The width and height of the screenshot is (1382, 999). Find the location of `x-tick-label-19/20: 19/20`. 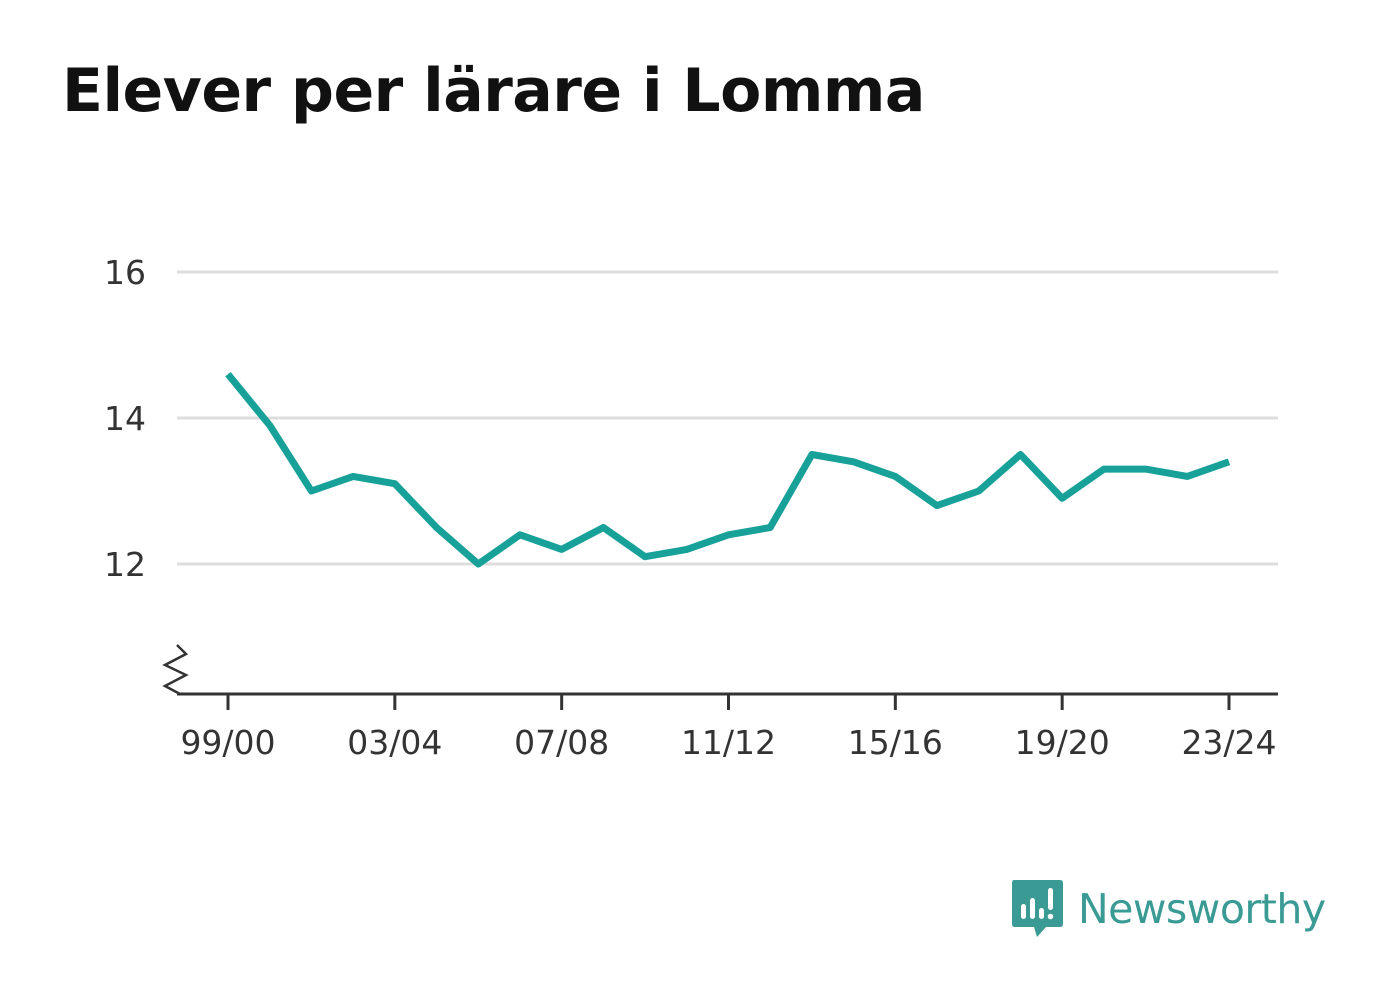

x-tick-label-19/20: 19/20 is located at coordinates (1062, 742).